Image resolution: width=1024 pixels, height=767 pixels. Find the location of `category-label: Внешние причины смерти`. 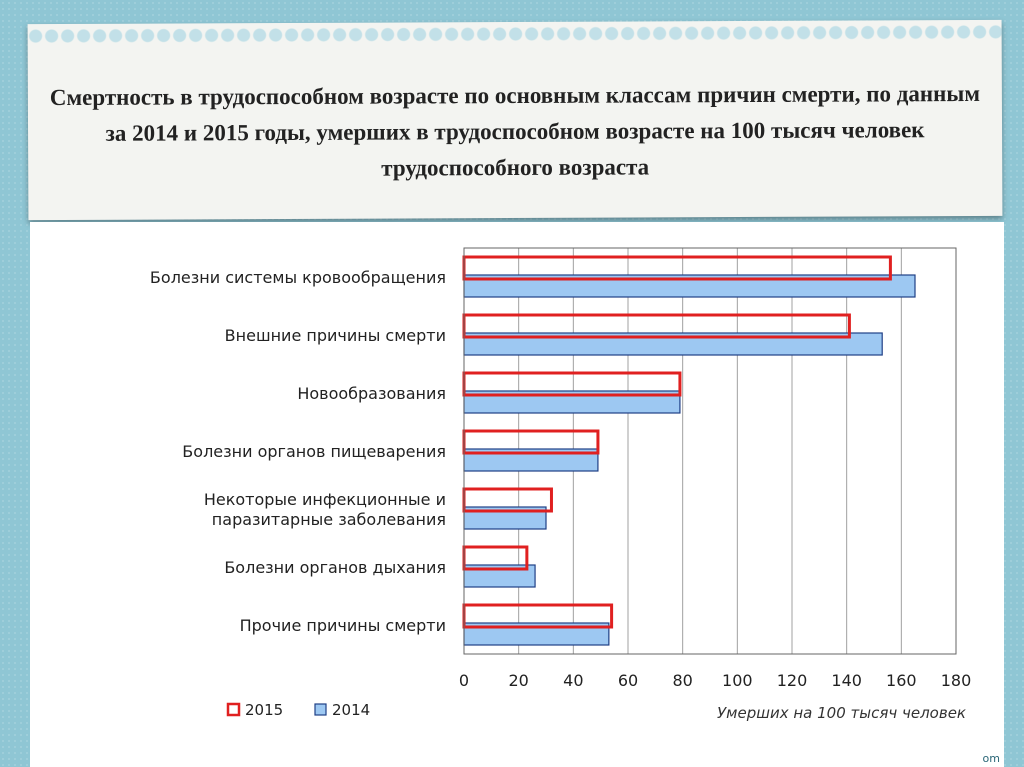

category-label: Внешние причины смерти is located at coordinates (335, 335).